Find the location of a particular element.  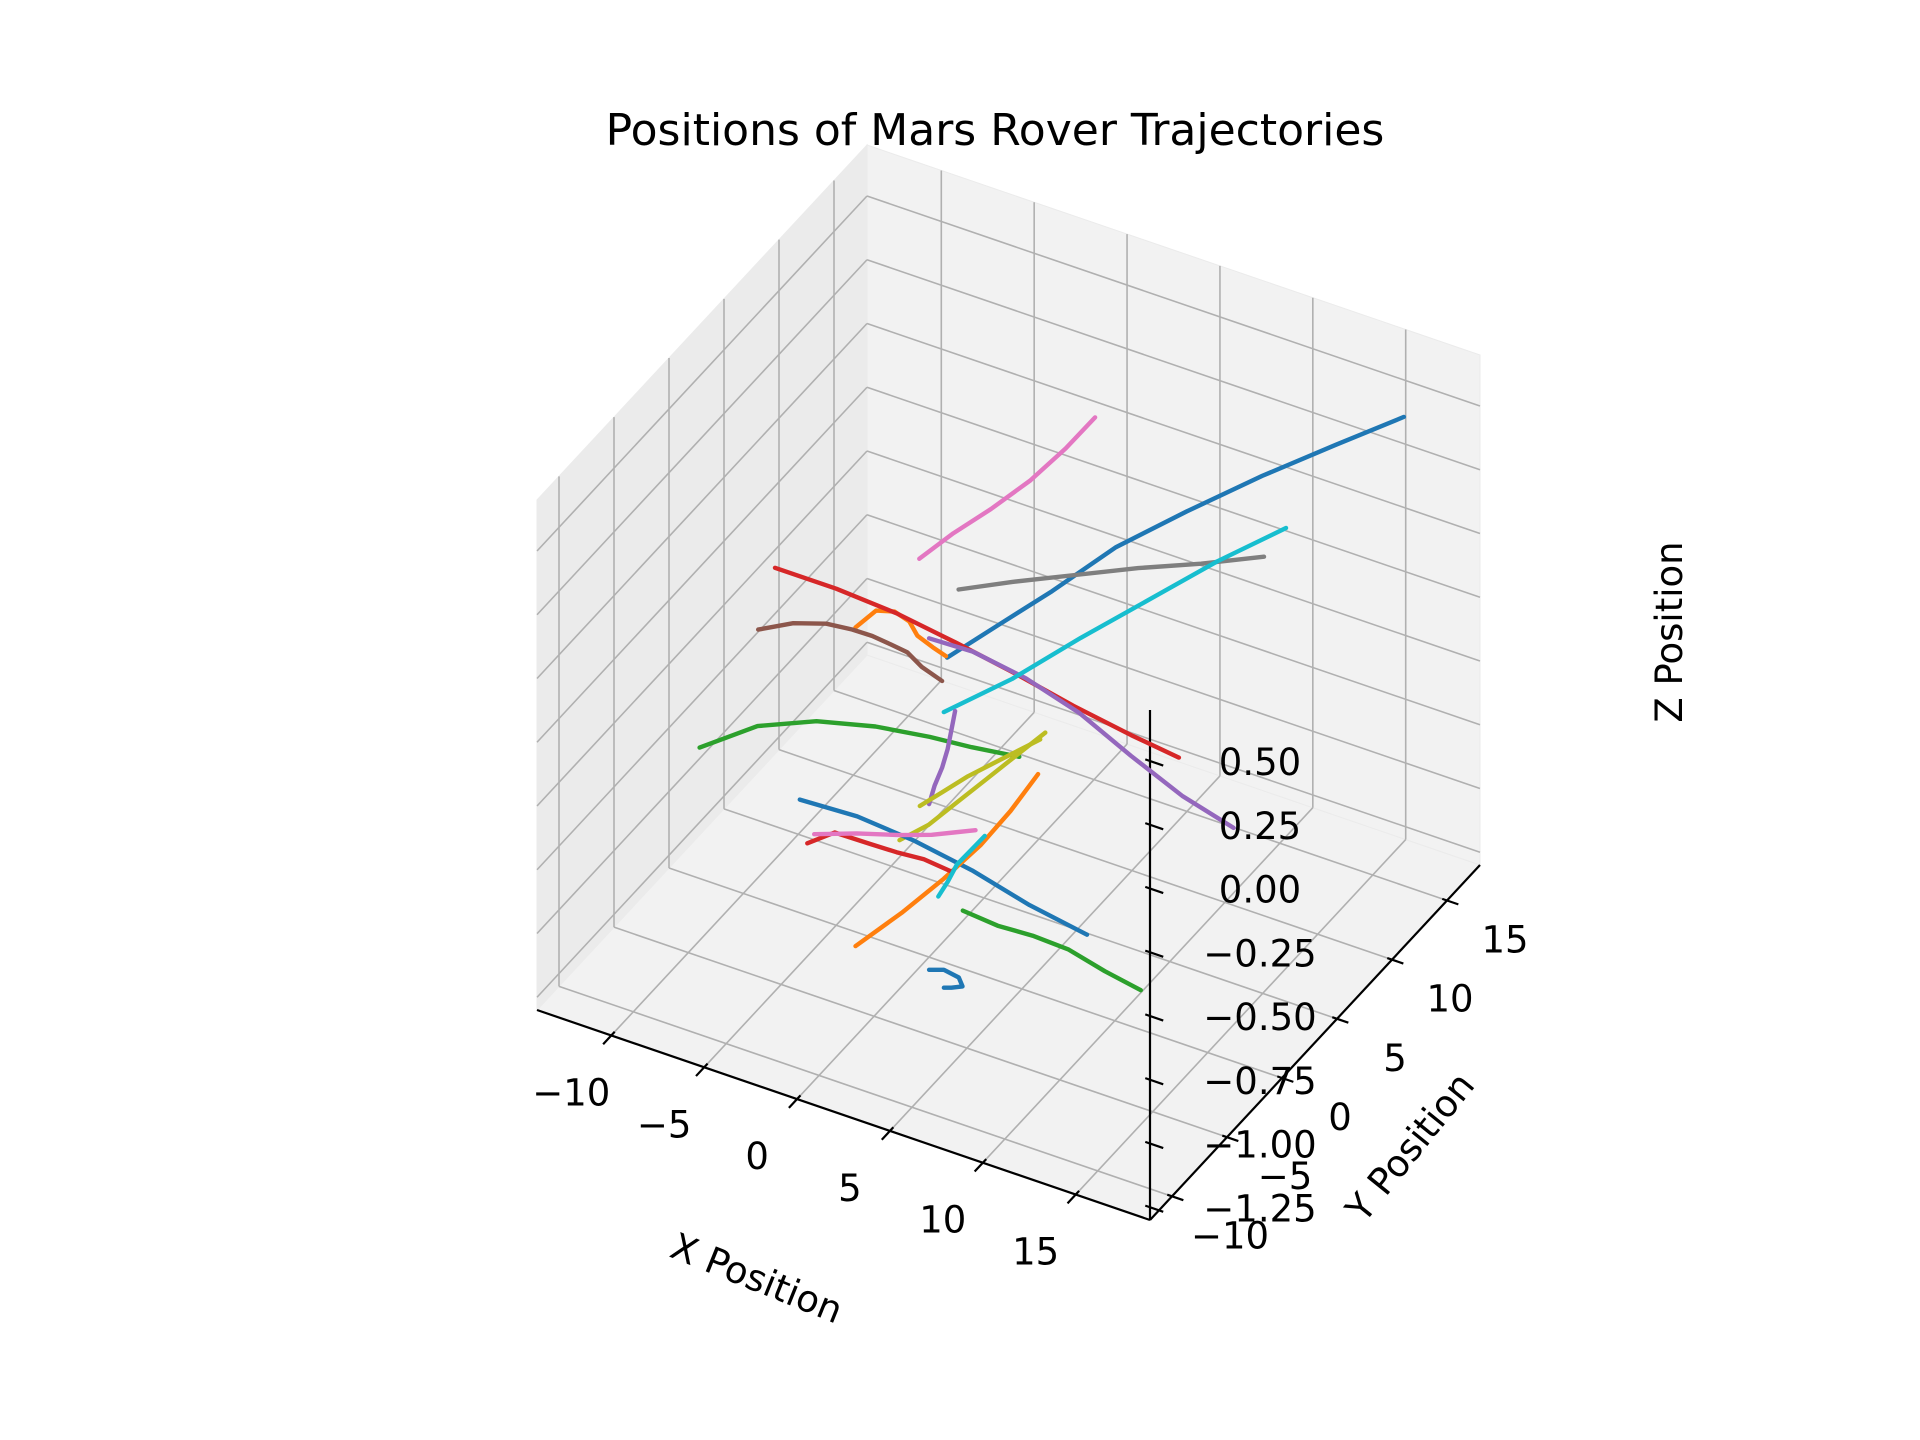

y-axis-line is located at coordinates (1315, 1042).